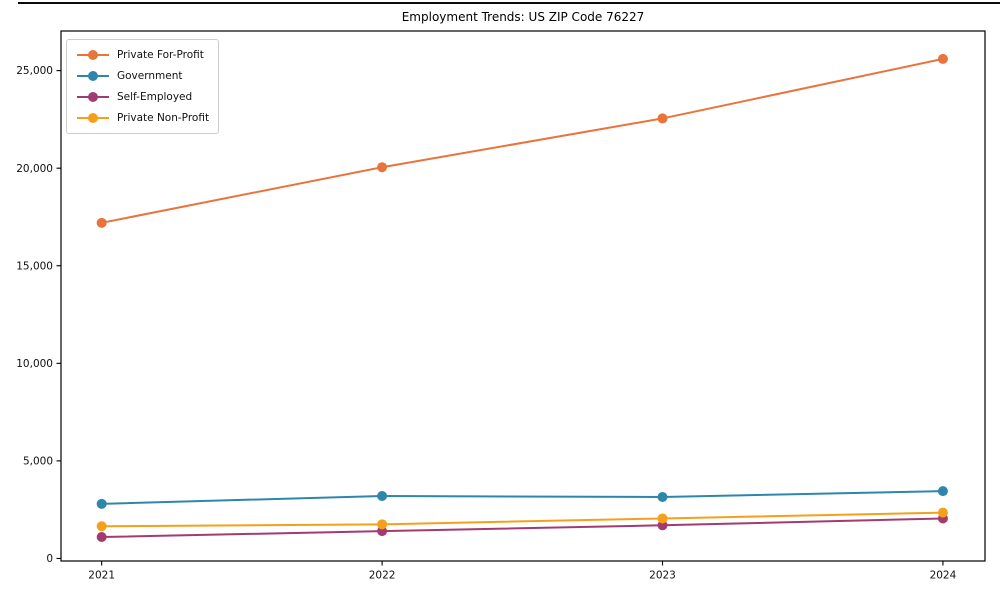  I want to click on x-tick-label: 2021, so click(101, 576).